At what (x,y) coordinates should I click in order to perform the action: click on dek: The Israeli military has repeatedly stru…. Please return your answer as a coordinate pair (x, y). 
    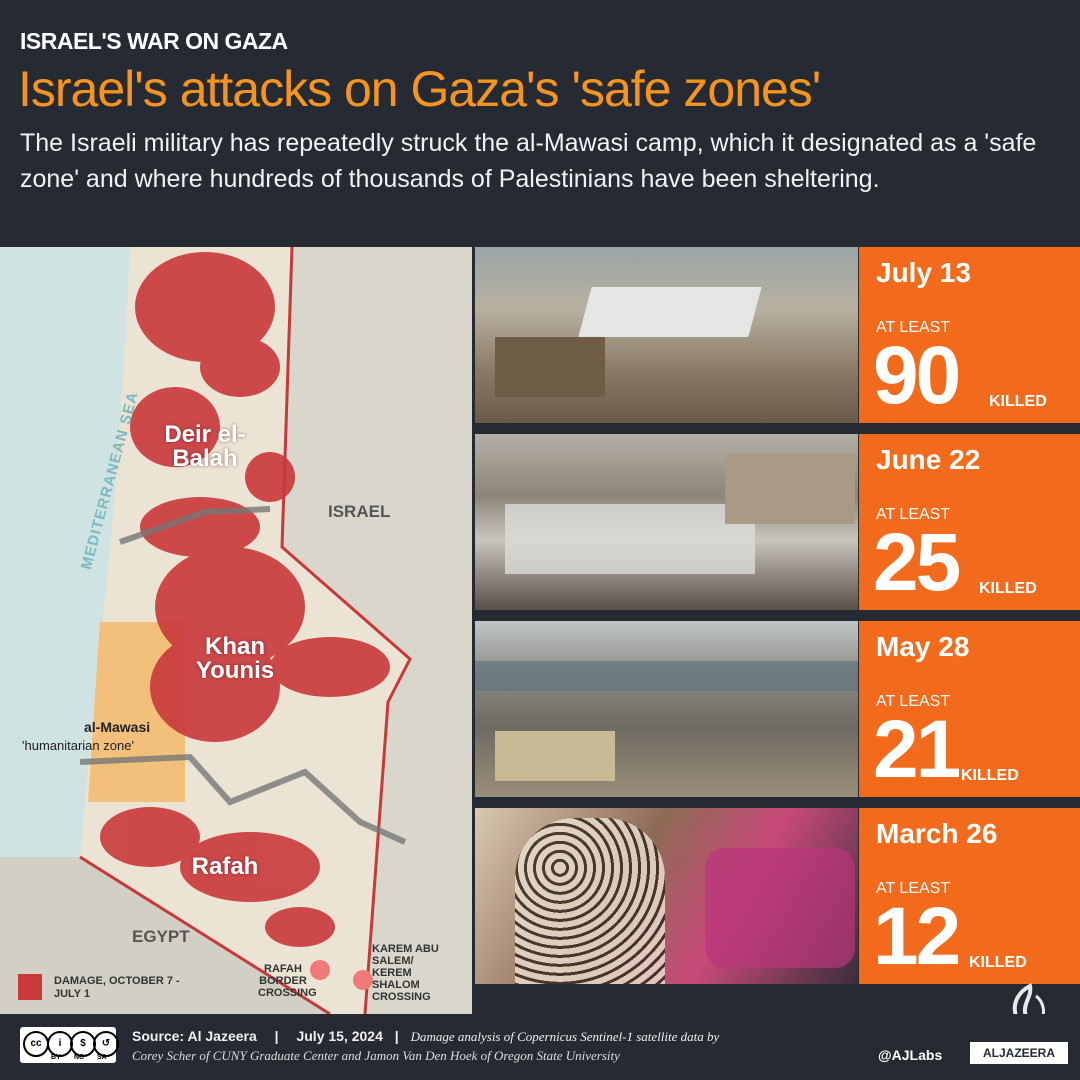
    Looking at the image, I should click on (528, 161).